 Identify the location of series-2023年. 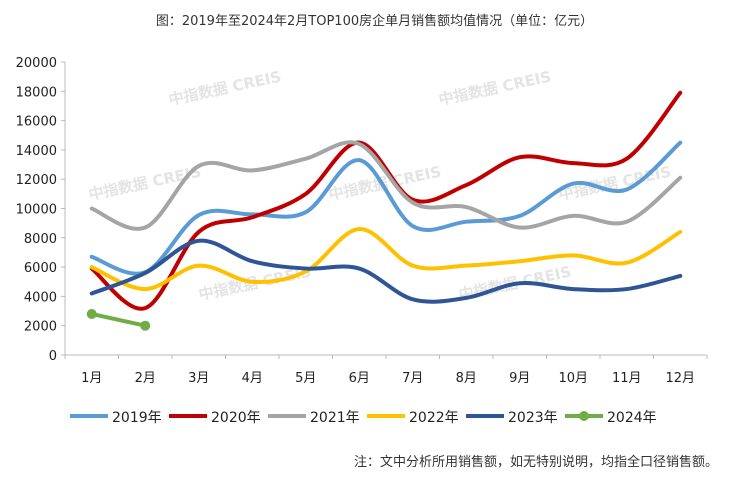
(386, 271).